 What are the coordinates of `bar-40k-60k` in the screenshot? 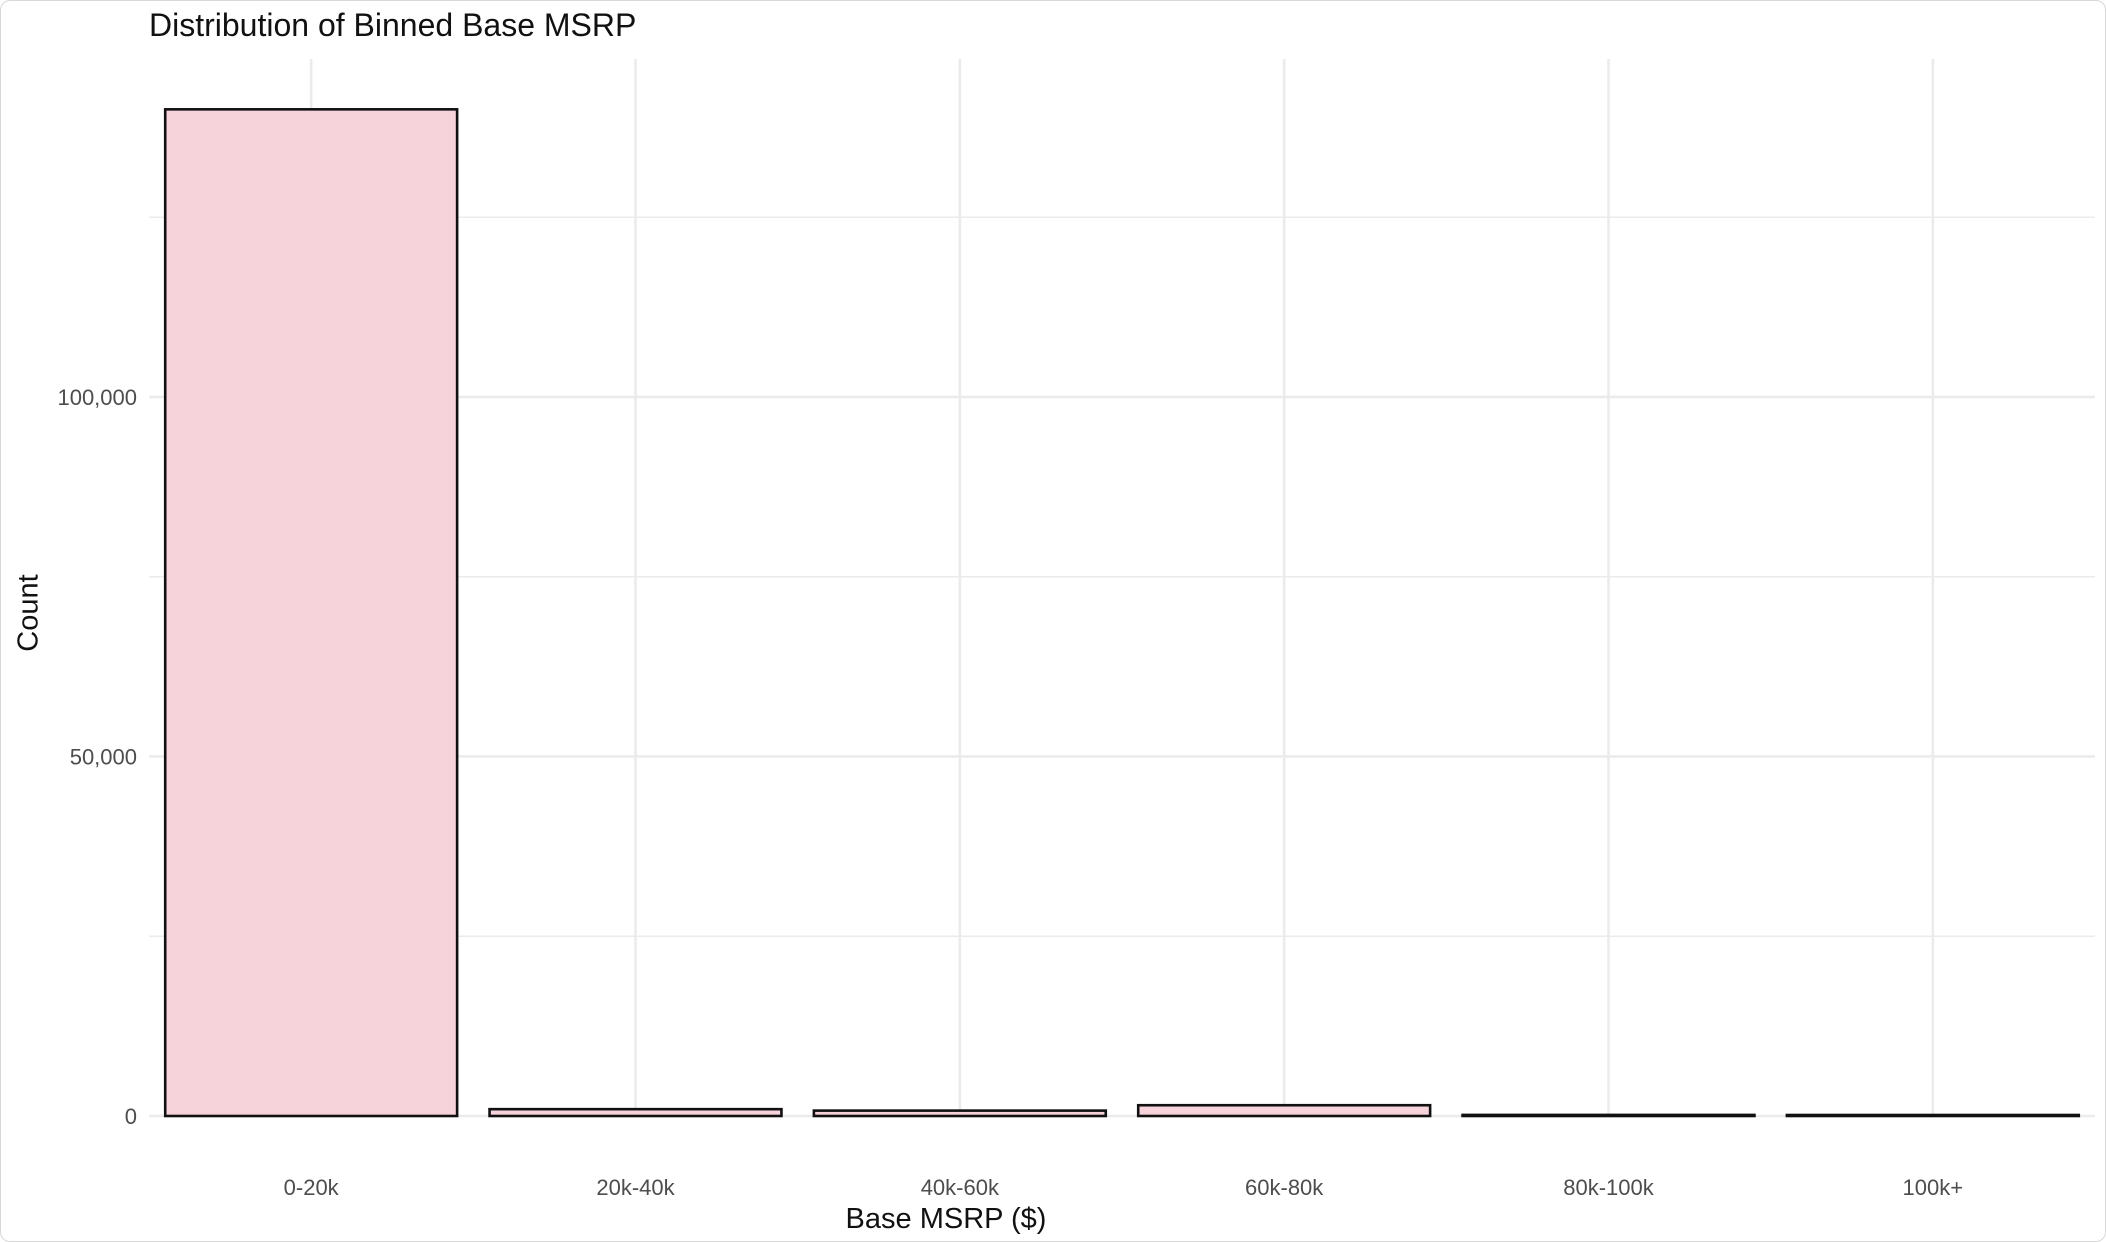 It's located at (960, 1113).